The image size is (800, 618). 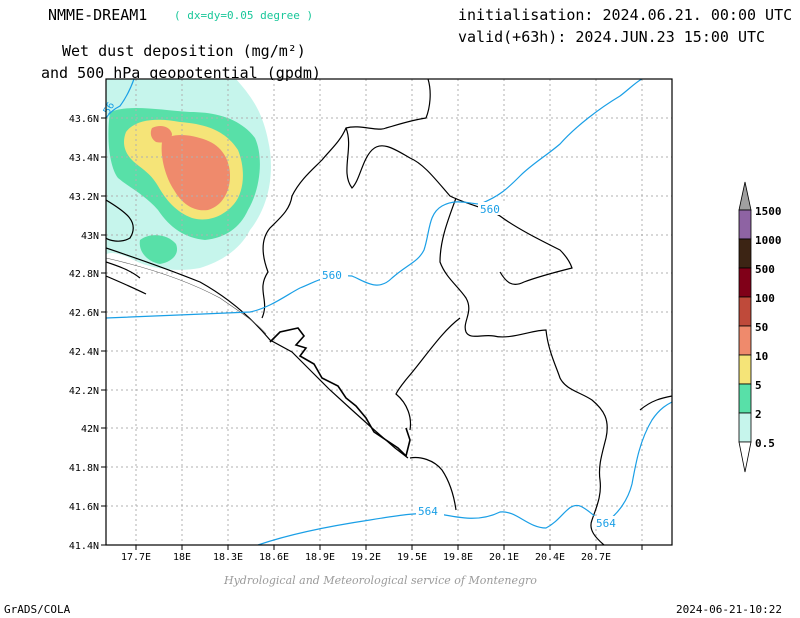 I want to click on colorbar-label: 500, so click(x=765, y=269).